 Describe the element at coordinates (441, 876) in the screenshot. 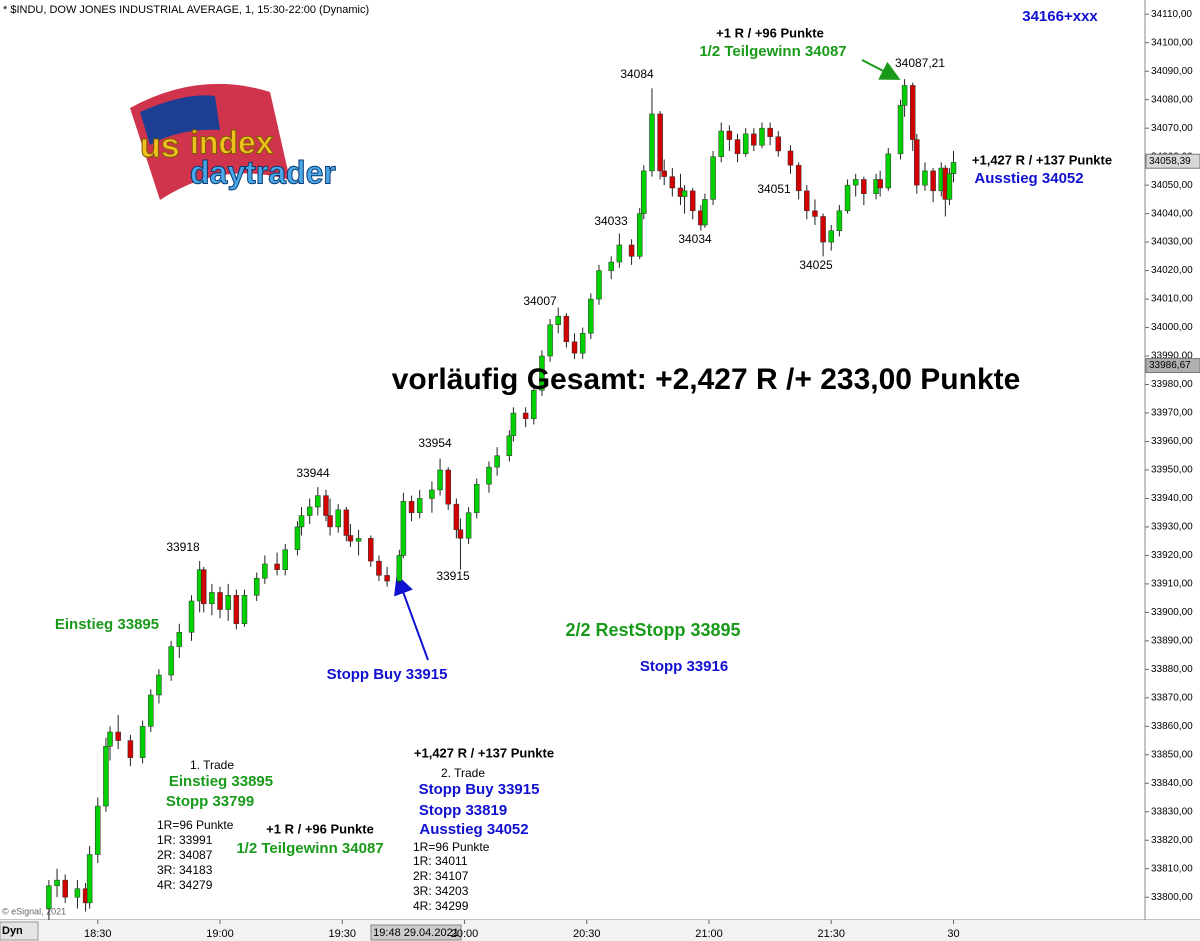

I see `annotation: 2R: 34107` at that location.